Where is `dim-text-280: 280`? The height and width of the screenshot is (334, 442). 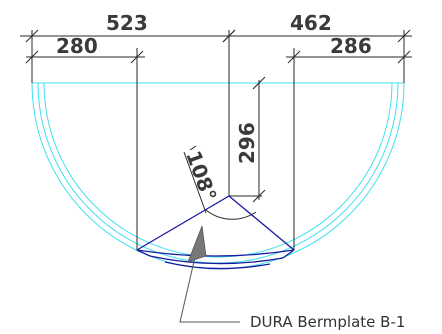
dim-text-280: 280 is located at coordinates (77, 46).